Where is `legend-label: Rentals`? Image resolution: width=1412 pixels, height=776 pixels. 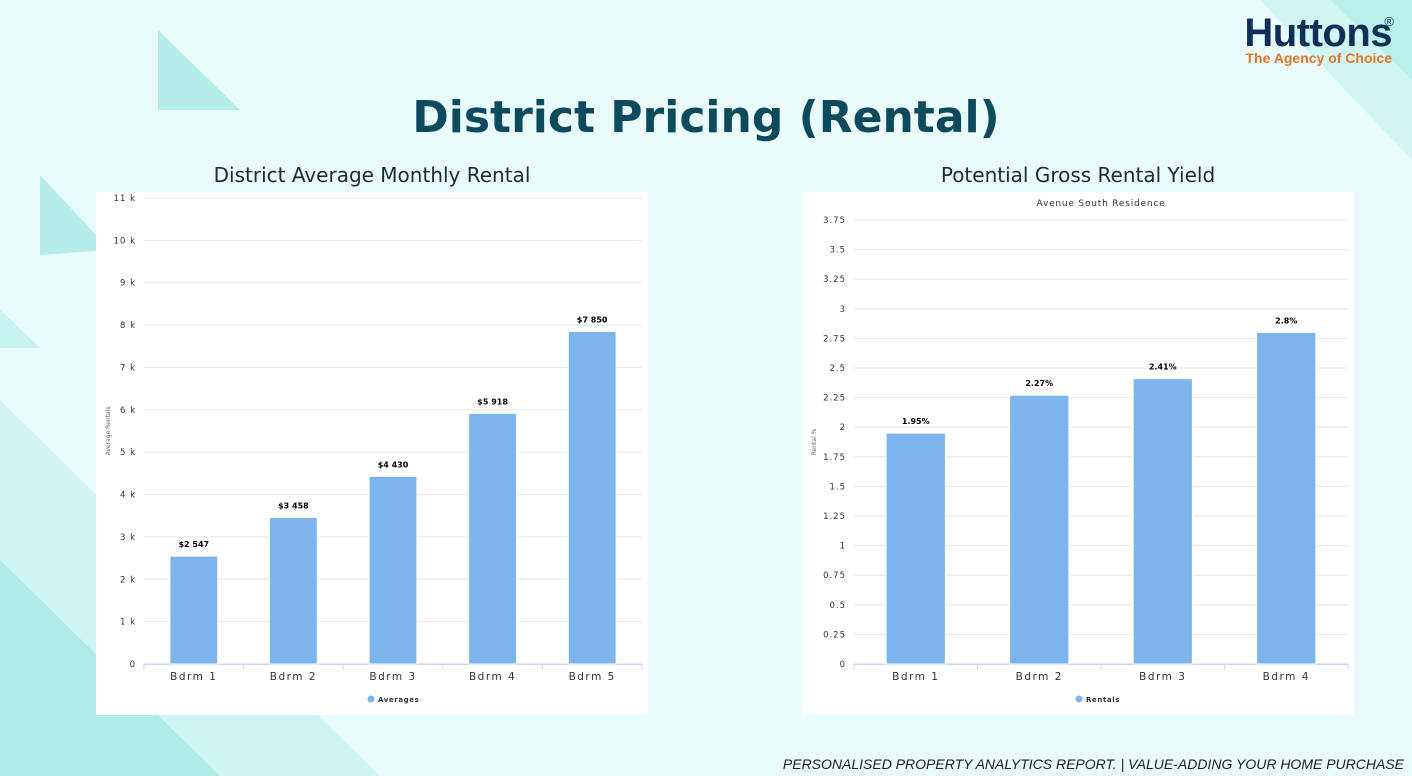 legend-label: Rentals is located at coordinates (1103, 700).